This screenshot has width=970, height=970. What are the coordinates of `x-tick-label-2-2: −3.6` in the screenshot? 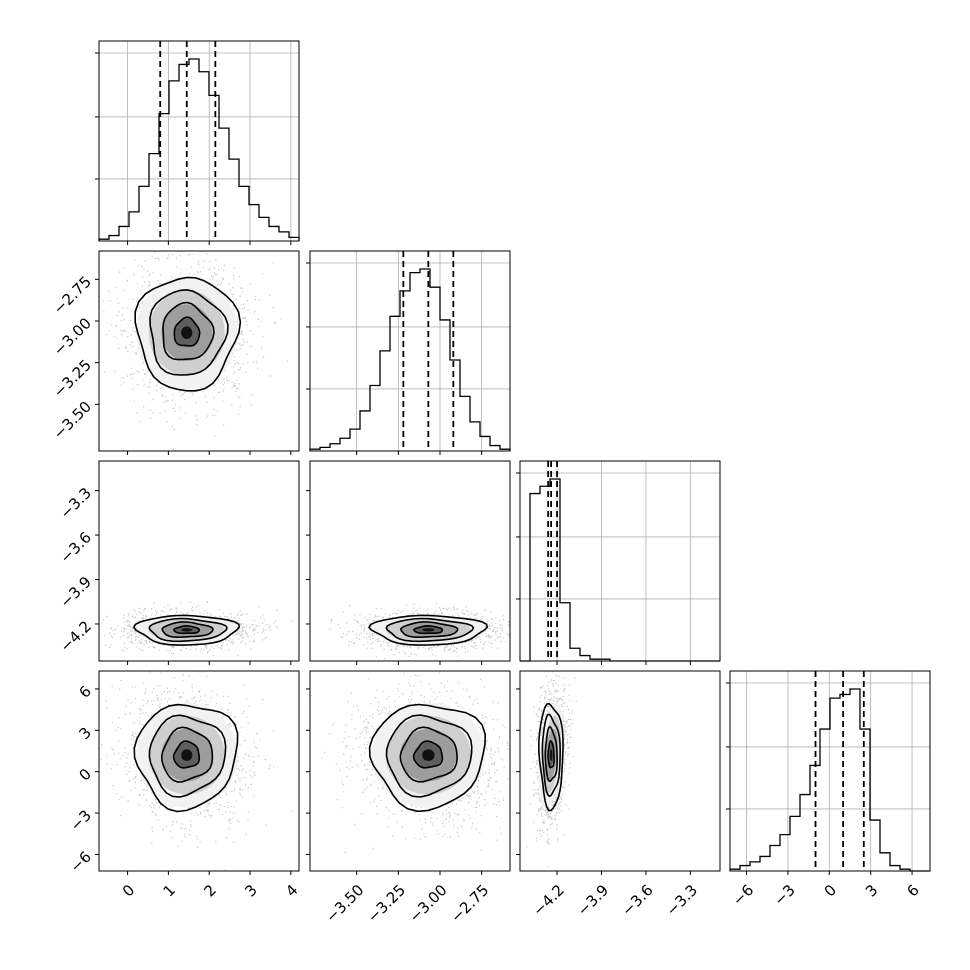 It's located at (637, 900).